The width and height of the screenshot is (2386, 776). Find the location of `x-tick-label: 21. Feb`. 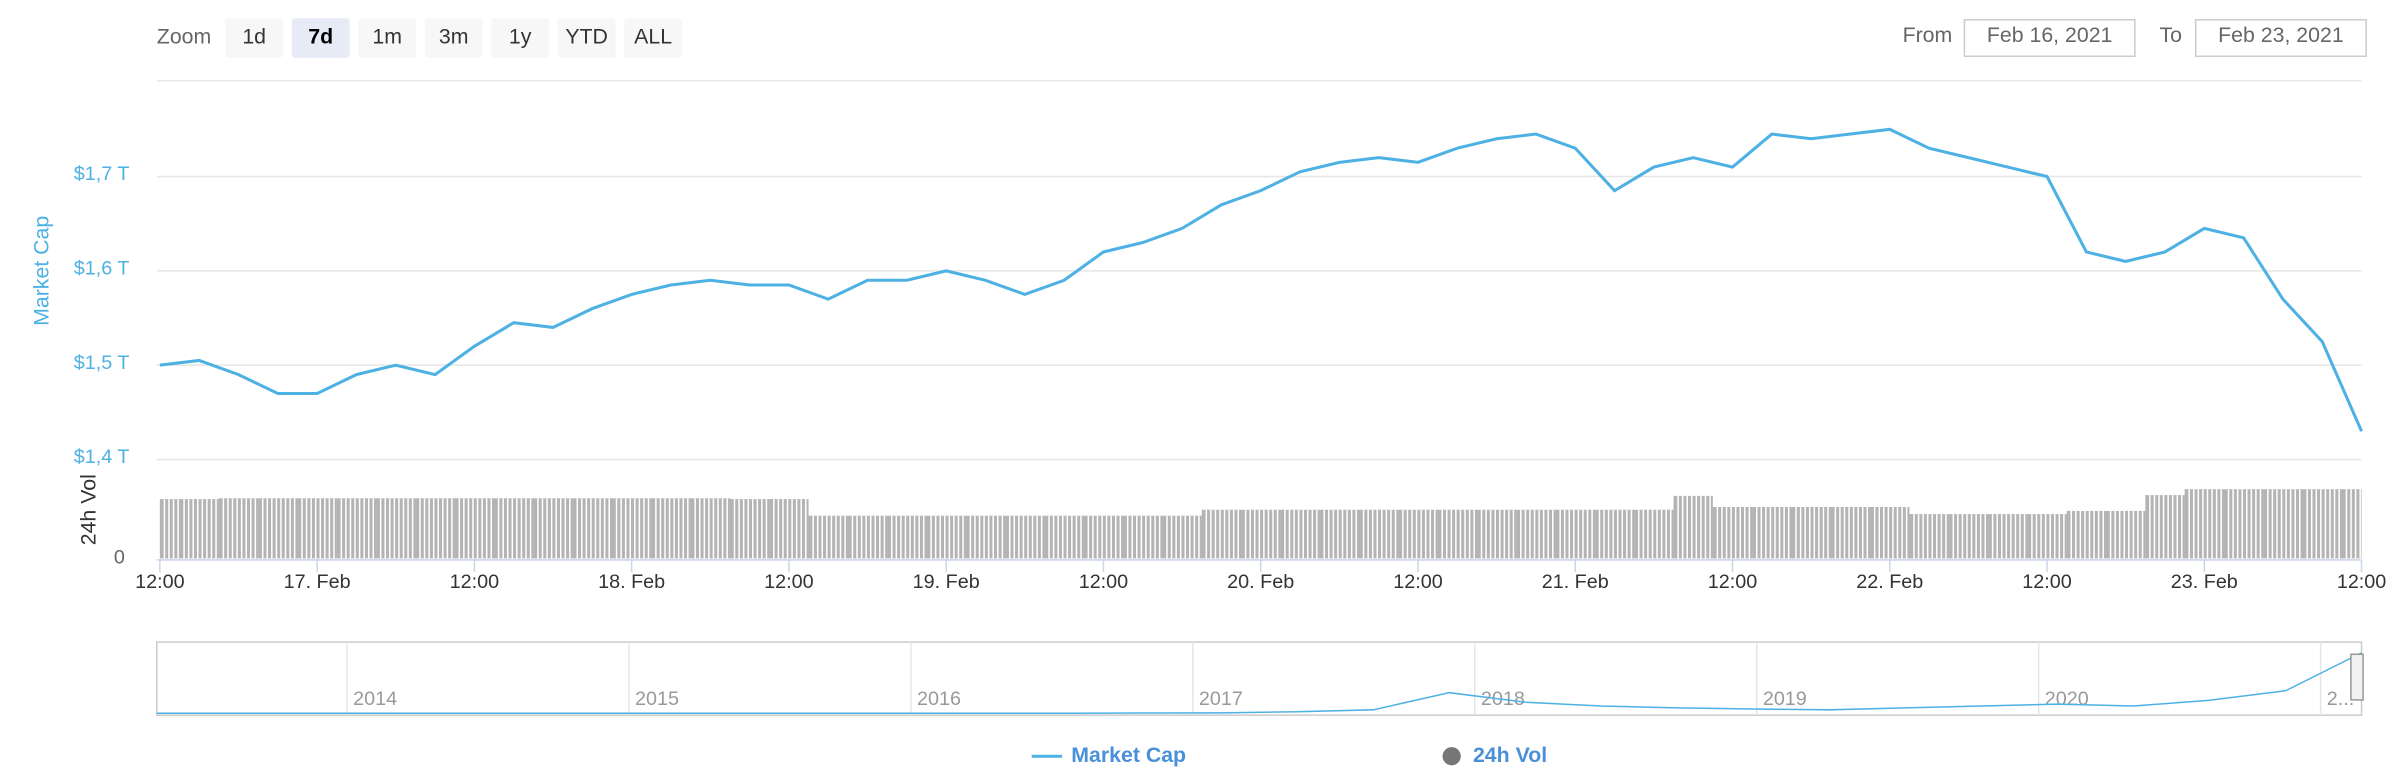

x-tick-label: 21. Feb is located at coordinates (1575, 582).